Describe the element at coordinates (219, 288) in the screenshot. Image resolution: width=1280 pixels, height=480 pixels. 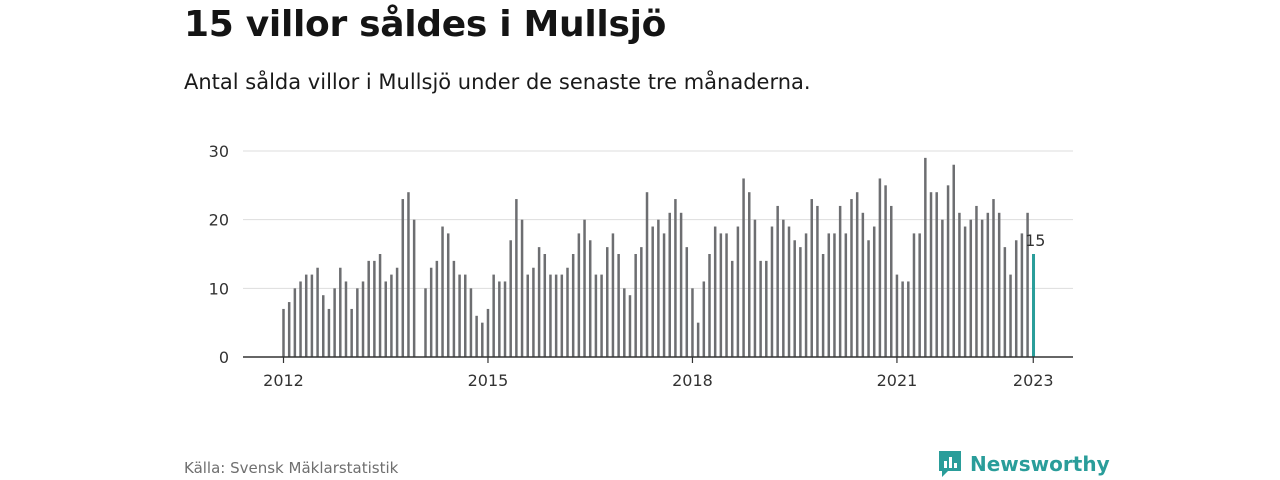
I see `y-tick-label: 10` at that location.